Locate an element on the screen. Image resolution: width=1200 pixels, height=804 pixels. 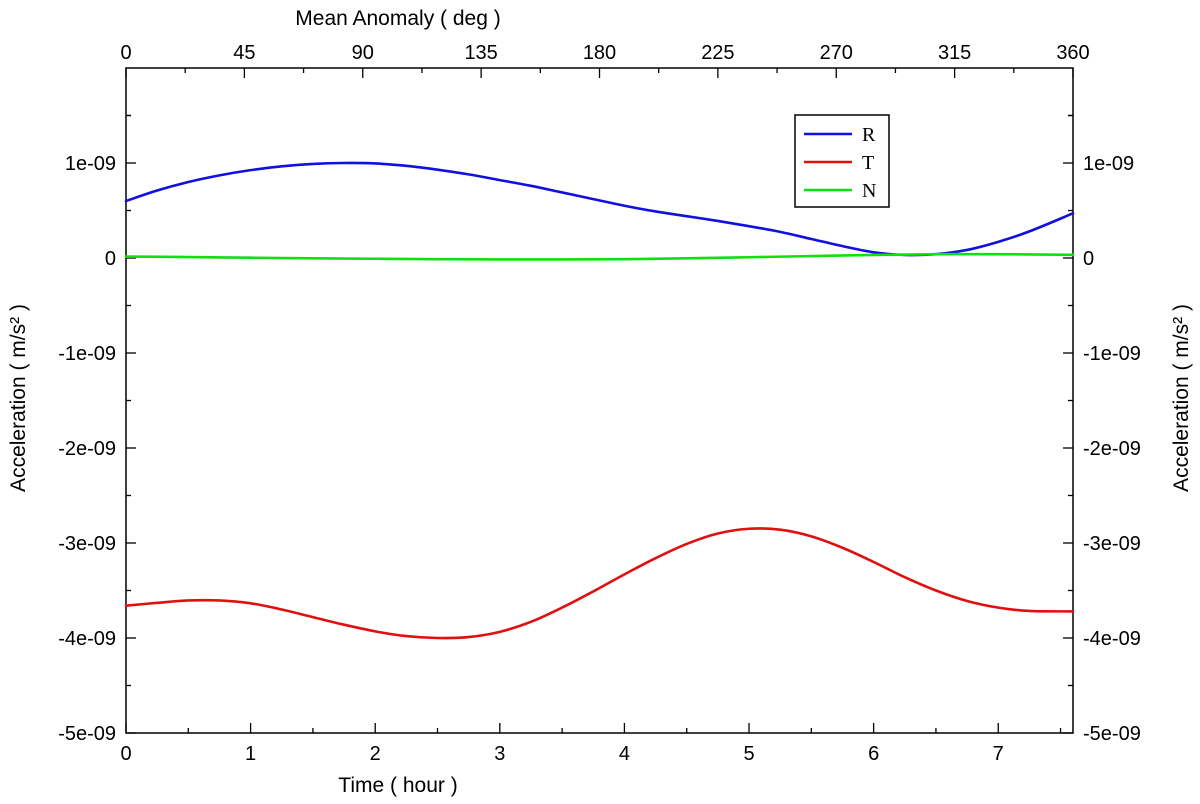
y-tick-label: -1e-09 is located at coordinates (87, 354).